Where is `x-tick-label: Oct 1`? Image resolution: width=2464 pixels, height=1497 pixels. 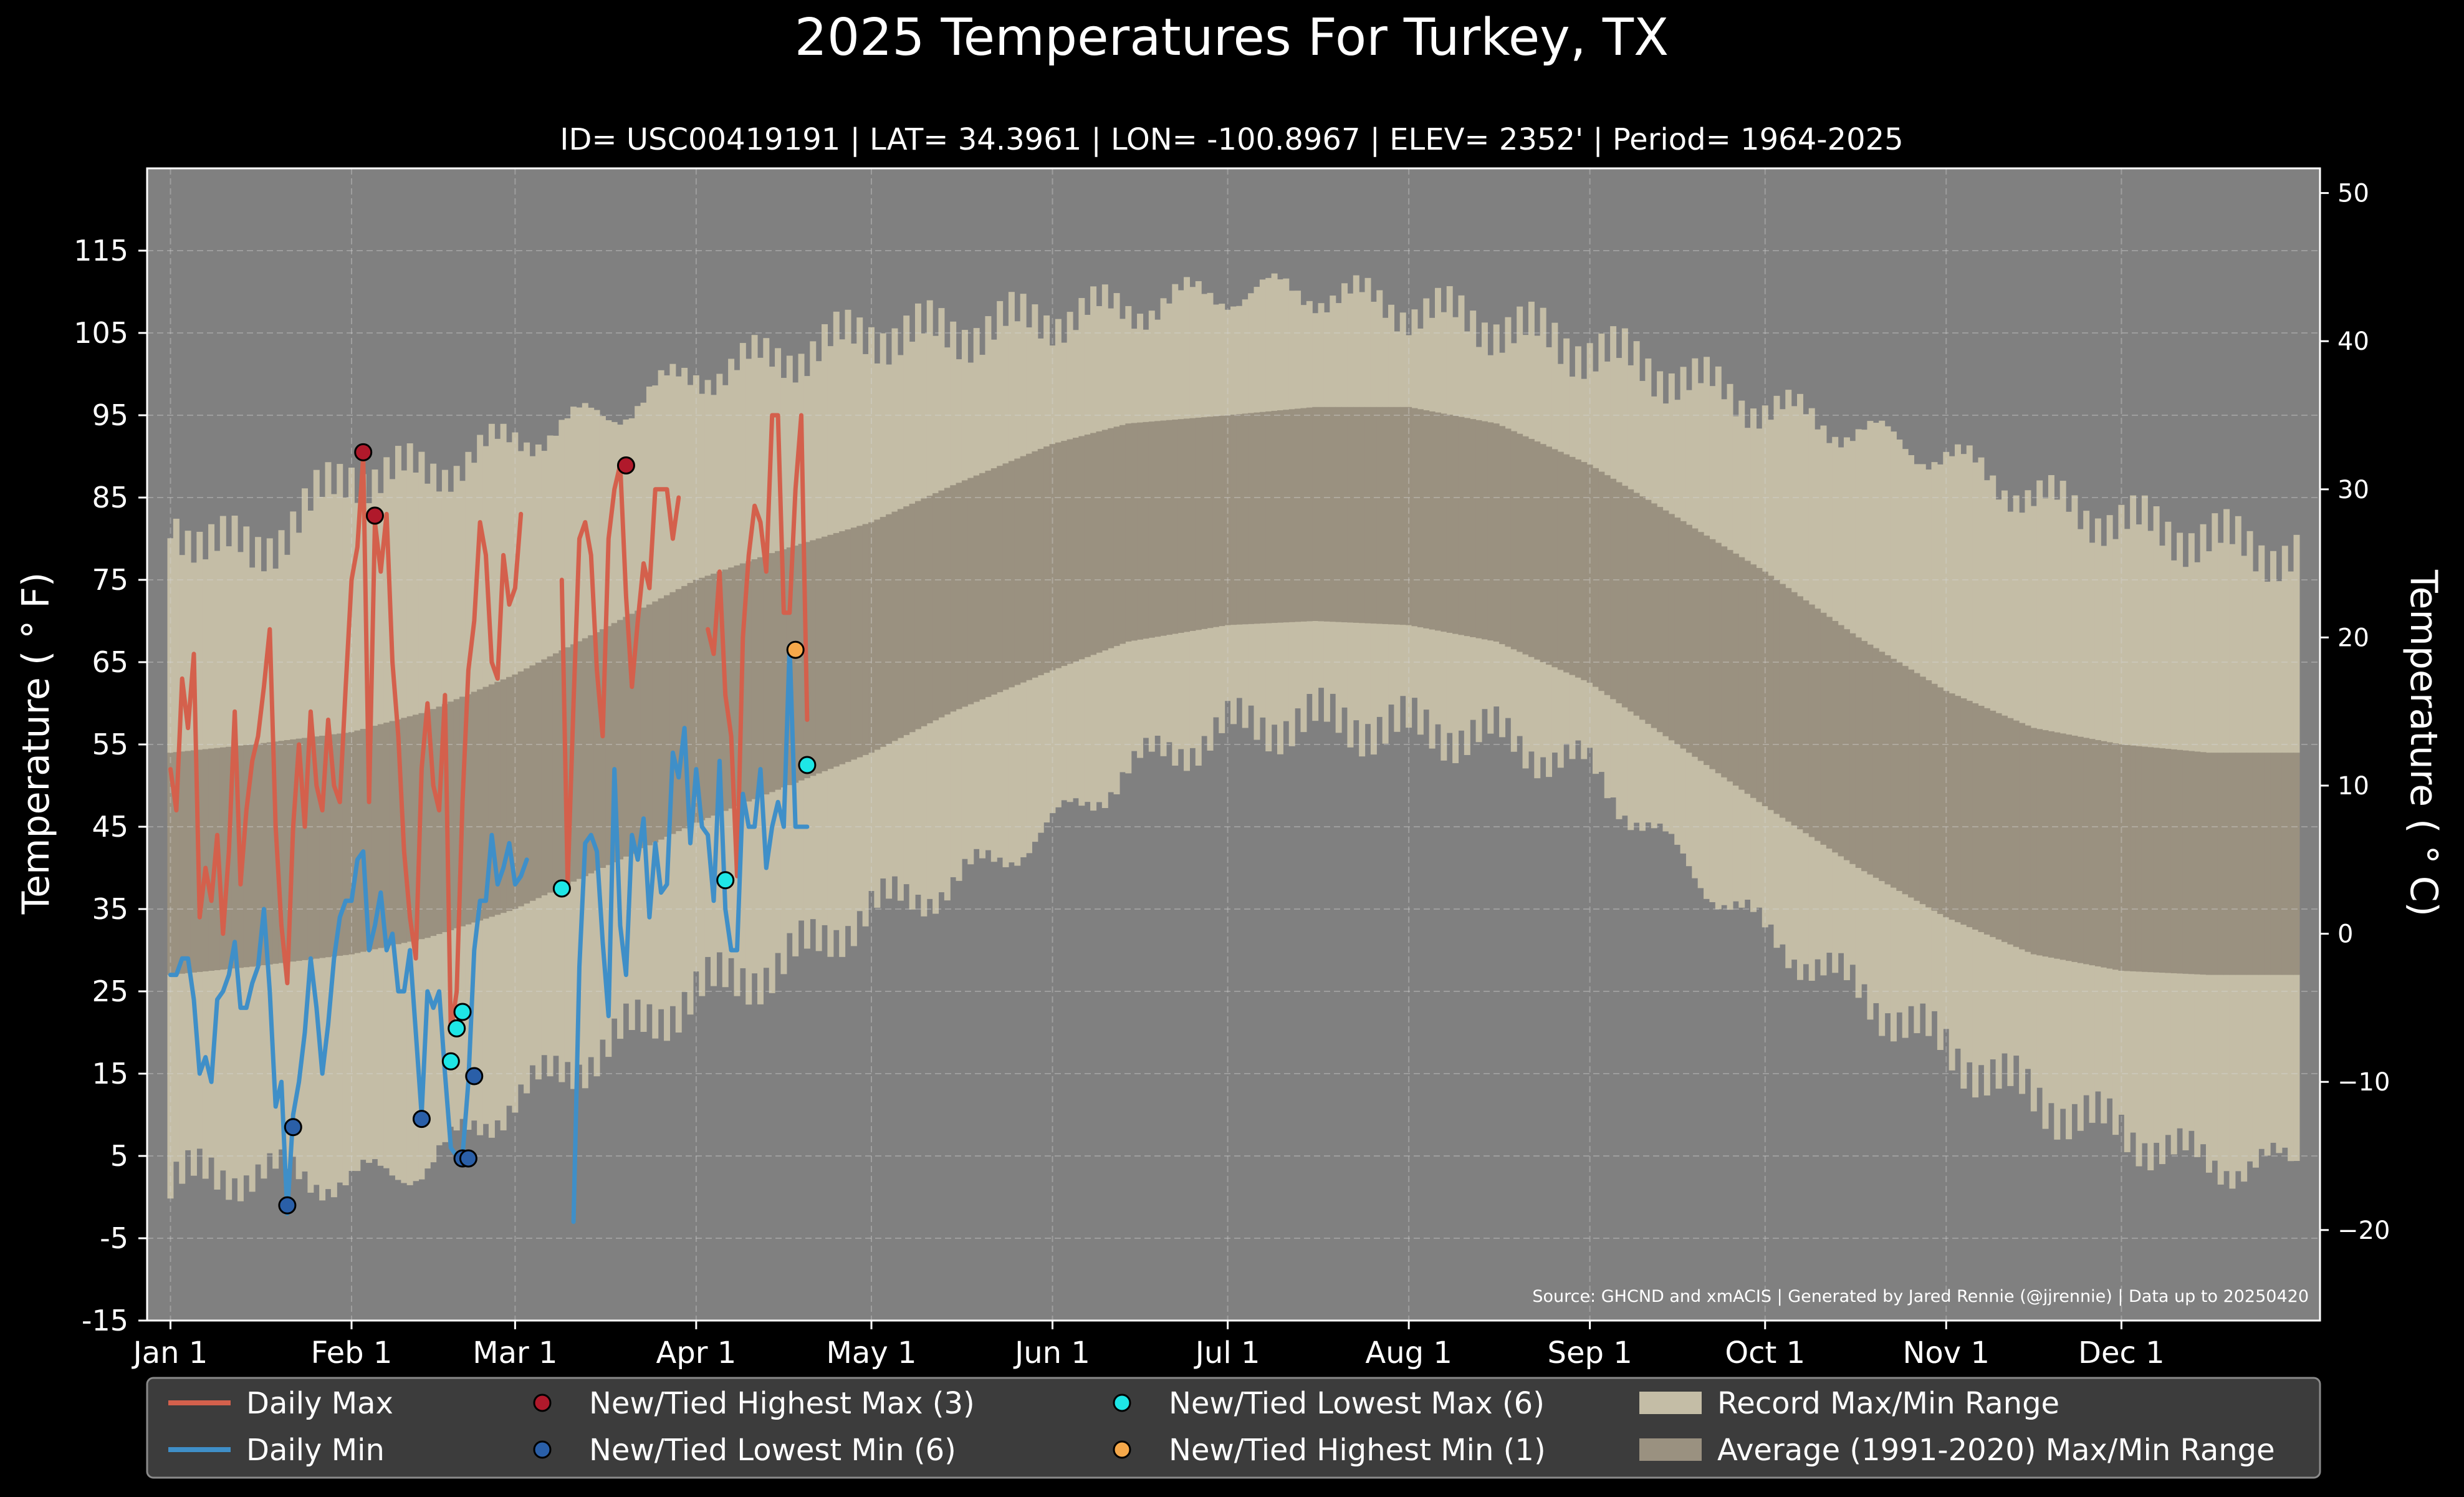
x-tick-label: Oct 1 is located at coordinates (1765, 1353).